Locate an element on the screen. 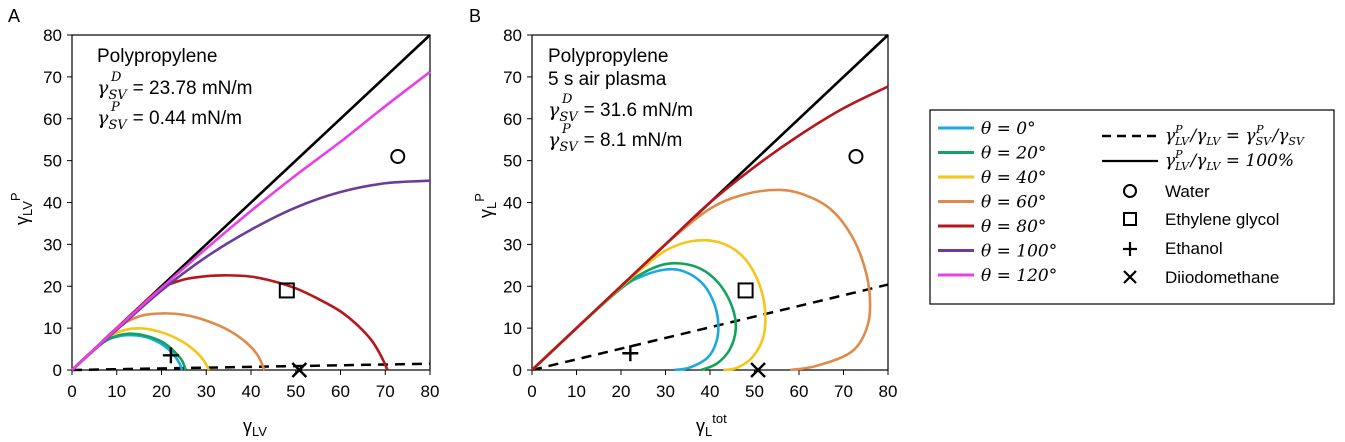 This screenshot has width=1345, height=442. panel-a-x-tick-label: 80 is located at coordinates (430, 391).